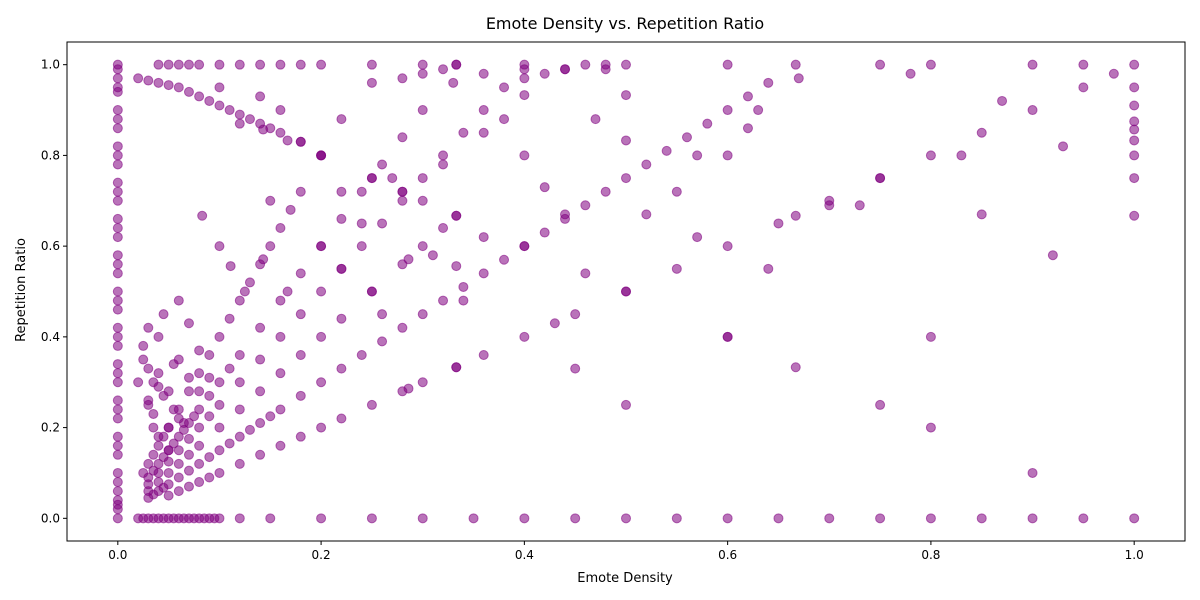 This screenshot has height=600, width=1200. I want to click on x-tick-label: 1.0, so click(1134, 555).